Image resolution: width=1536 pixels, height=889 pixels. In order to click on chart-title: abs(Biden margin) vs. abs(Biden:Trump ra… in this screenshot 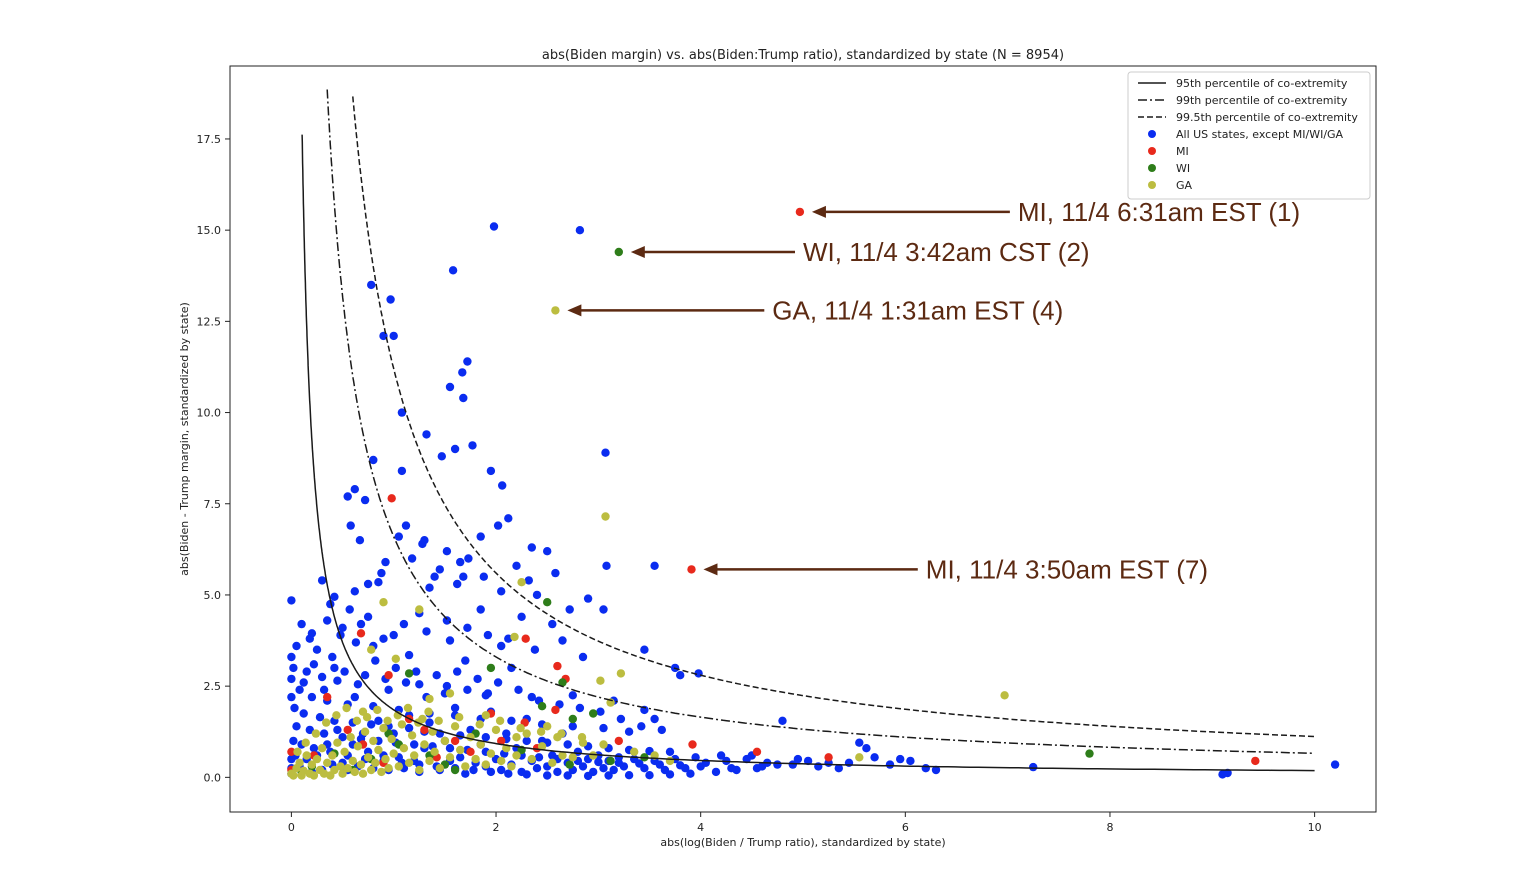, I will do `click(803, 55)`.